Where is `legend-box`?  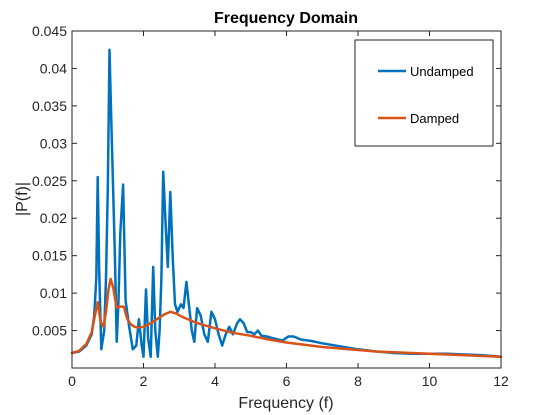 legend-box is located at coordinates (424, 93).